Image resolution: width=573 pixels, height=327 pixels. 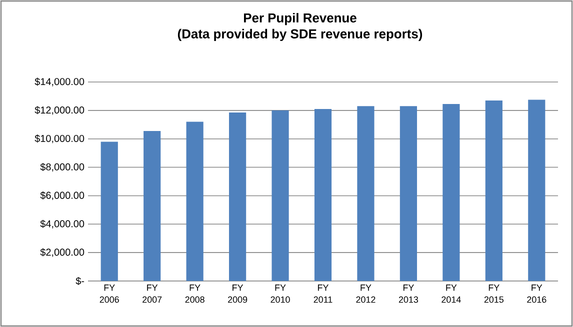 What do you see at coordinates (238, 293) in the screenshot?
I see `x-tick-label: FY 2009` at bounding box center [238, 293].